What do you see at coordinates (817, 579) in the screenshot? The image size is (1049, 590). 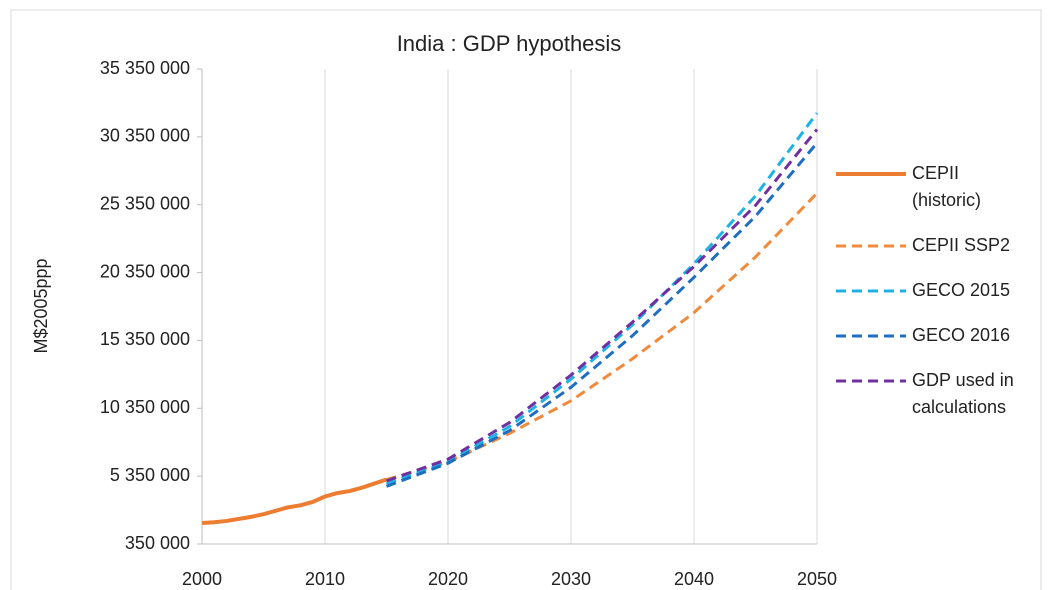 I see `x-tick-label: 2050` at bounding box center [817, 579].